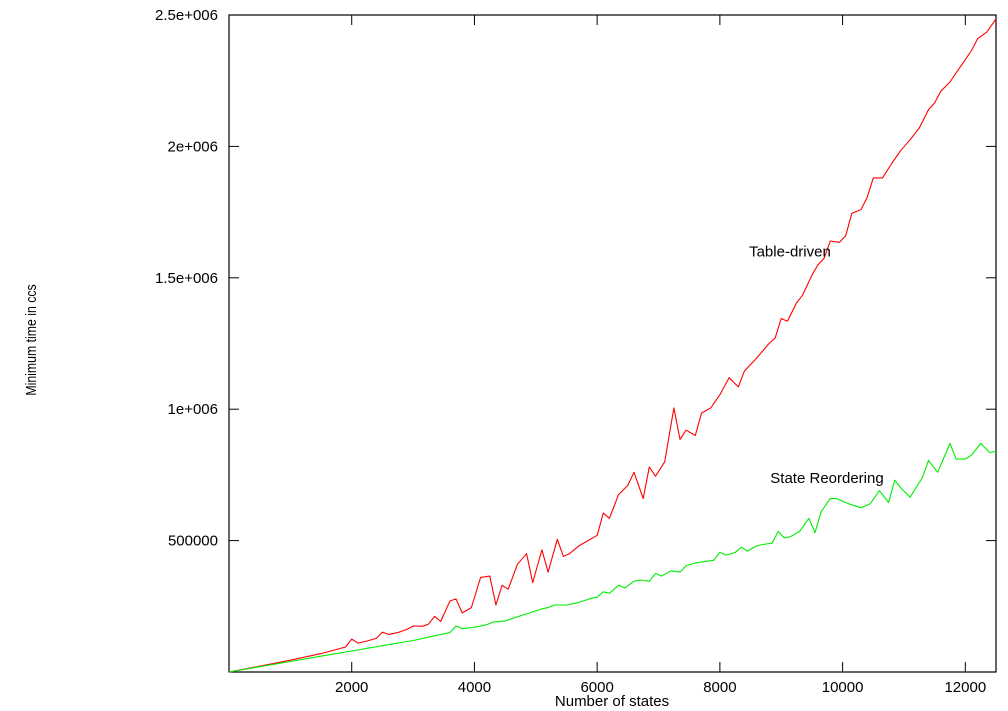 Image resolution: width=1008 pixels, height=711 pixels. Describe the element at coordinates (193, 146) in the screenshot. I see `y-tick-label: 2e+006` at that location.